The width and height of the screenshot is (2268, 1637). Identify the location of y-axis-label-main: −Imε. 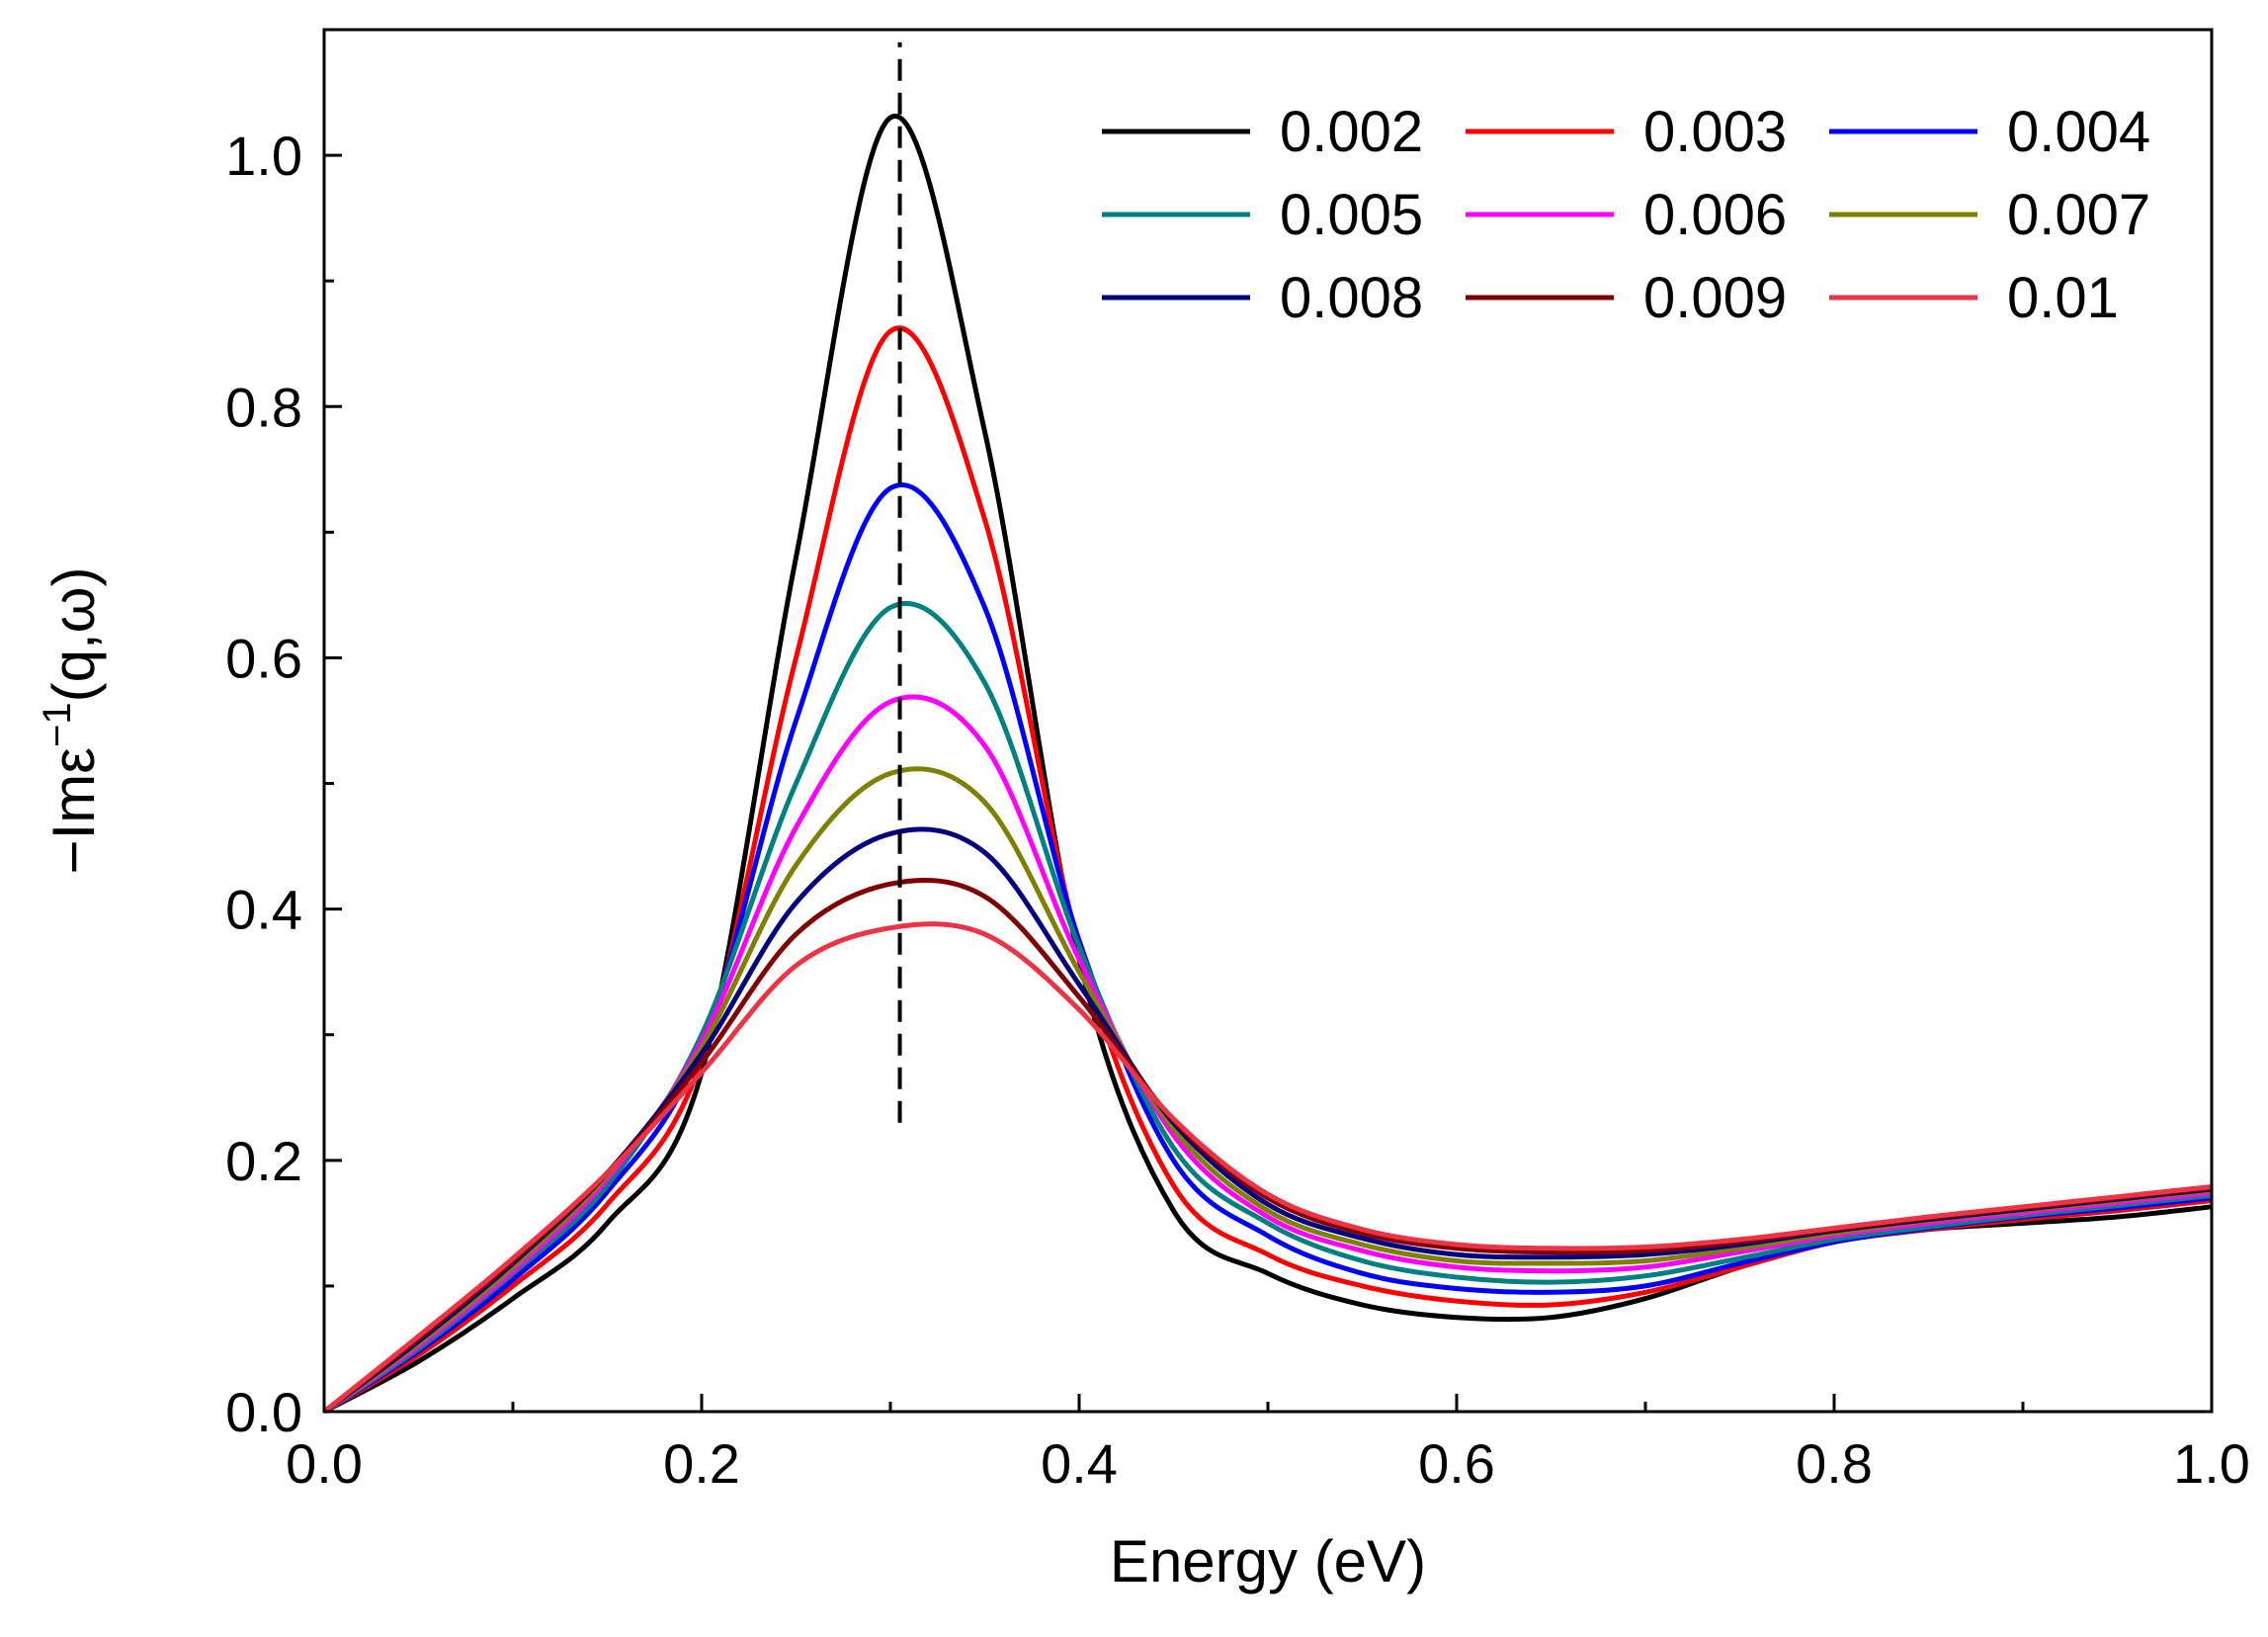
(74, 810).